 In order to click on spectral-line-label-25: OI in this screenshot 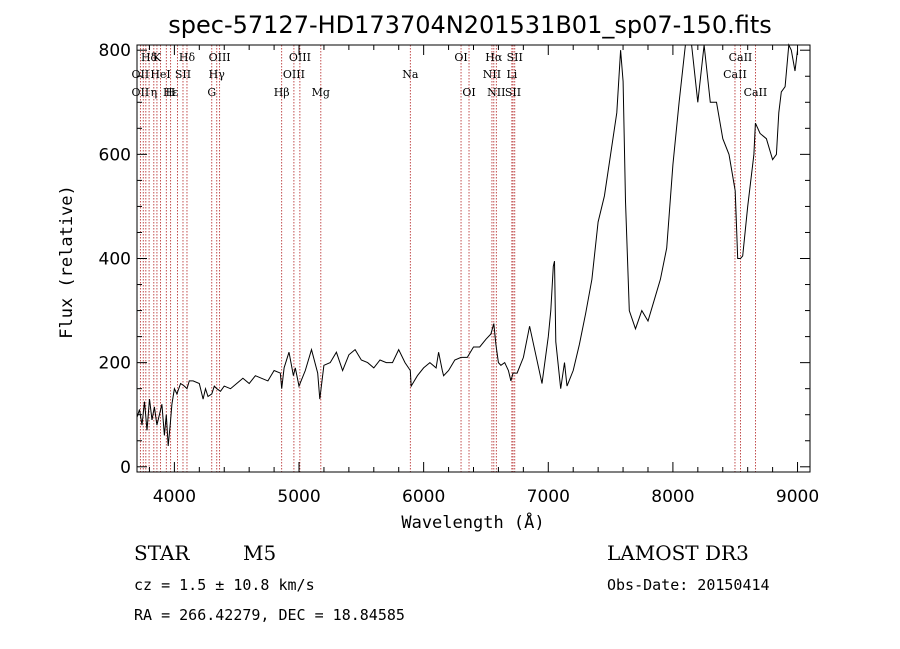, I will do `click(468, 92)`.